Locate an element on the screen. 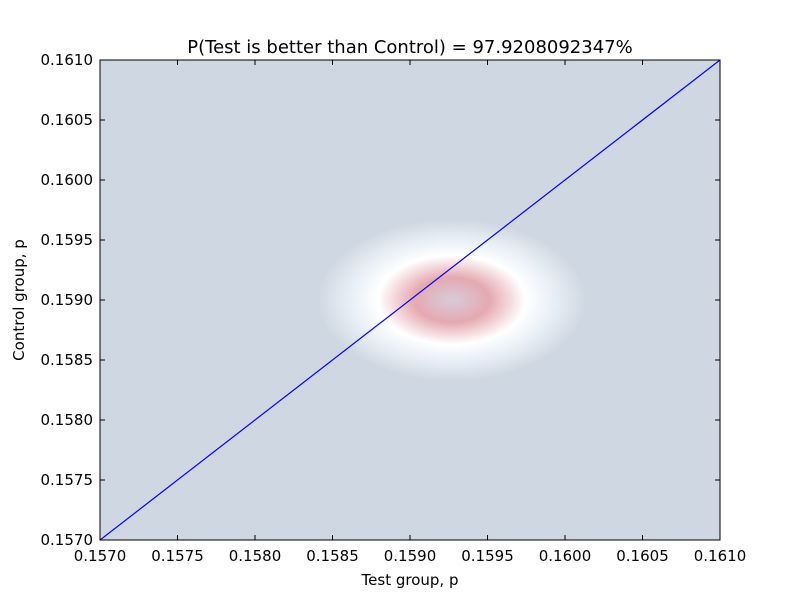 Image resolution: width=800 pixels, height=600 pixels. x-tick-label: 0.1610 is located at coordinates (720, 556).